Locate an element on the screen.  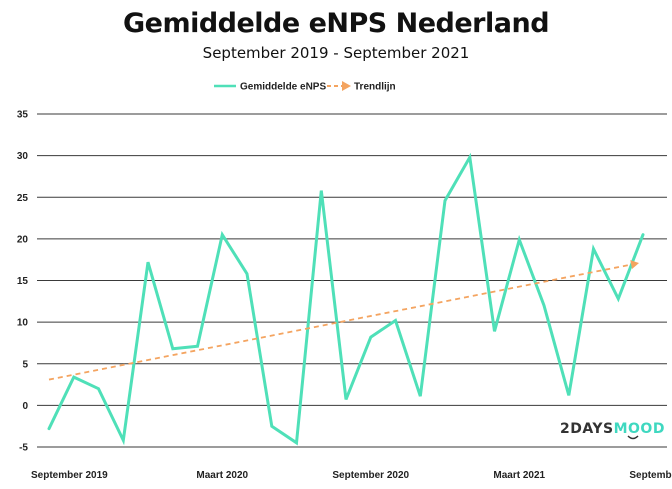
x-tick-label: September 2021 is located at coordinates (650, 475).